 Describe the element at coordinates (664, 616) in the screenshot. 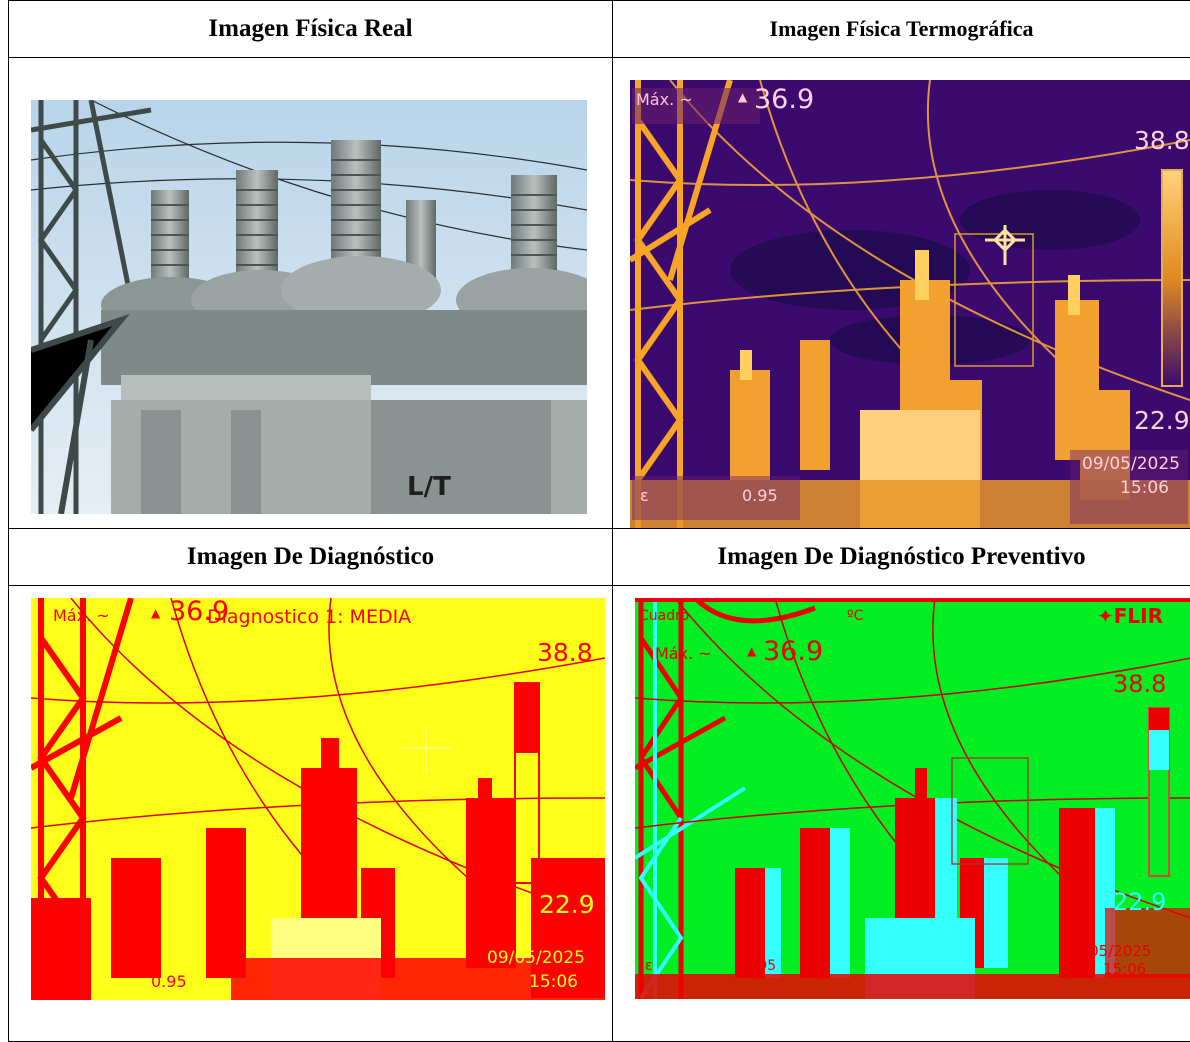

I see `display-mode: Cuadro` at that location.